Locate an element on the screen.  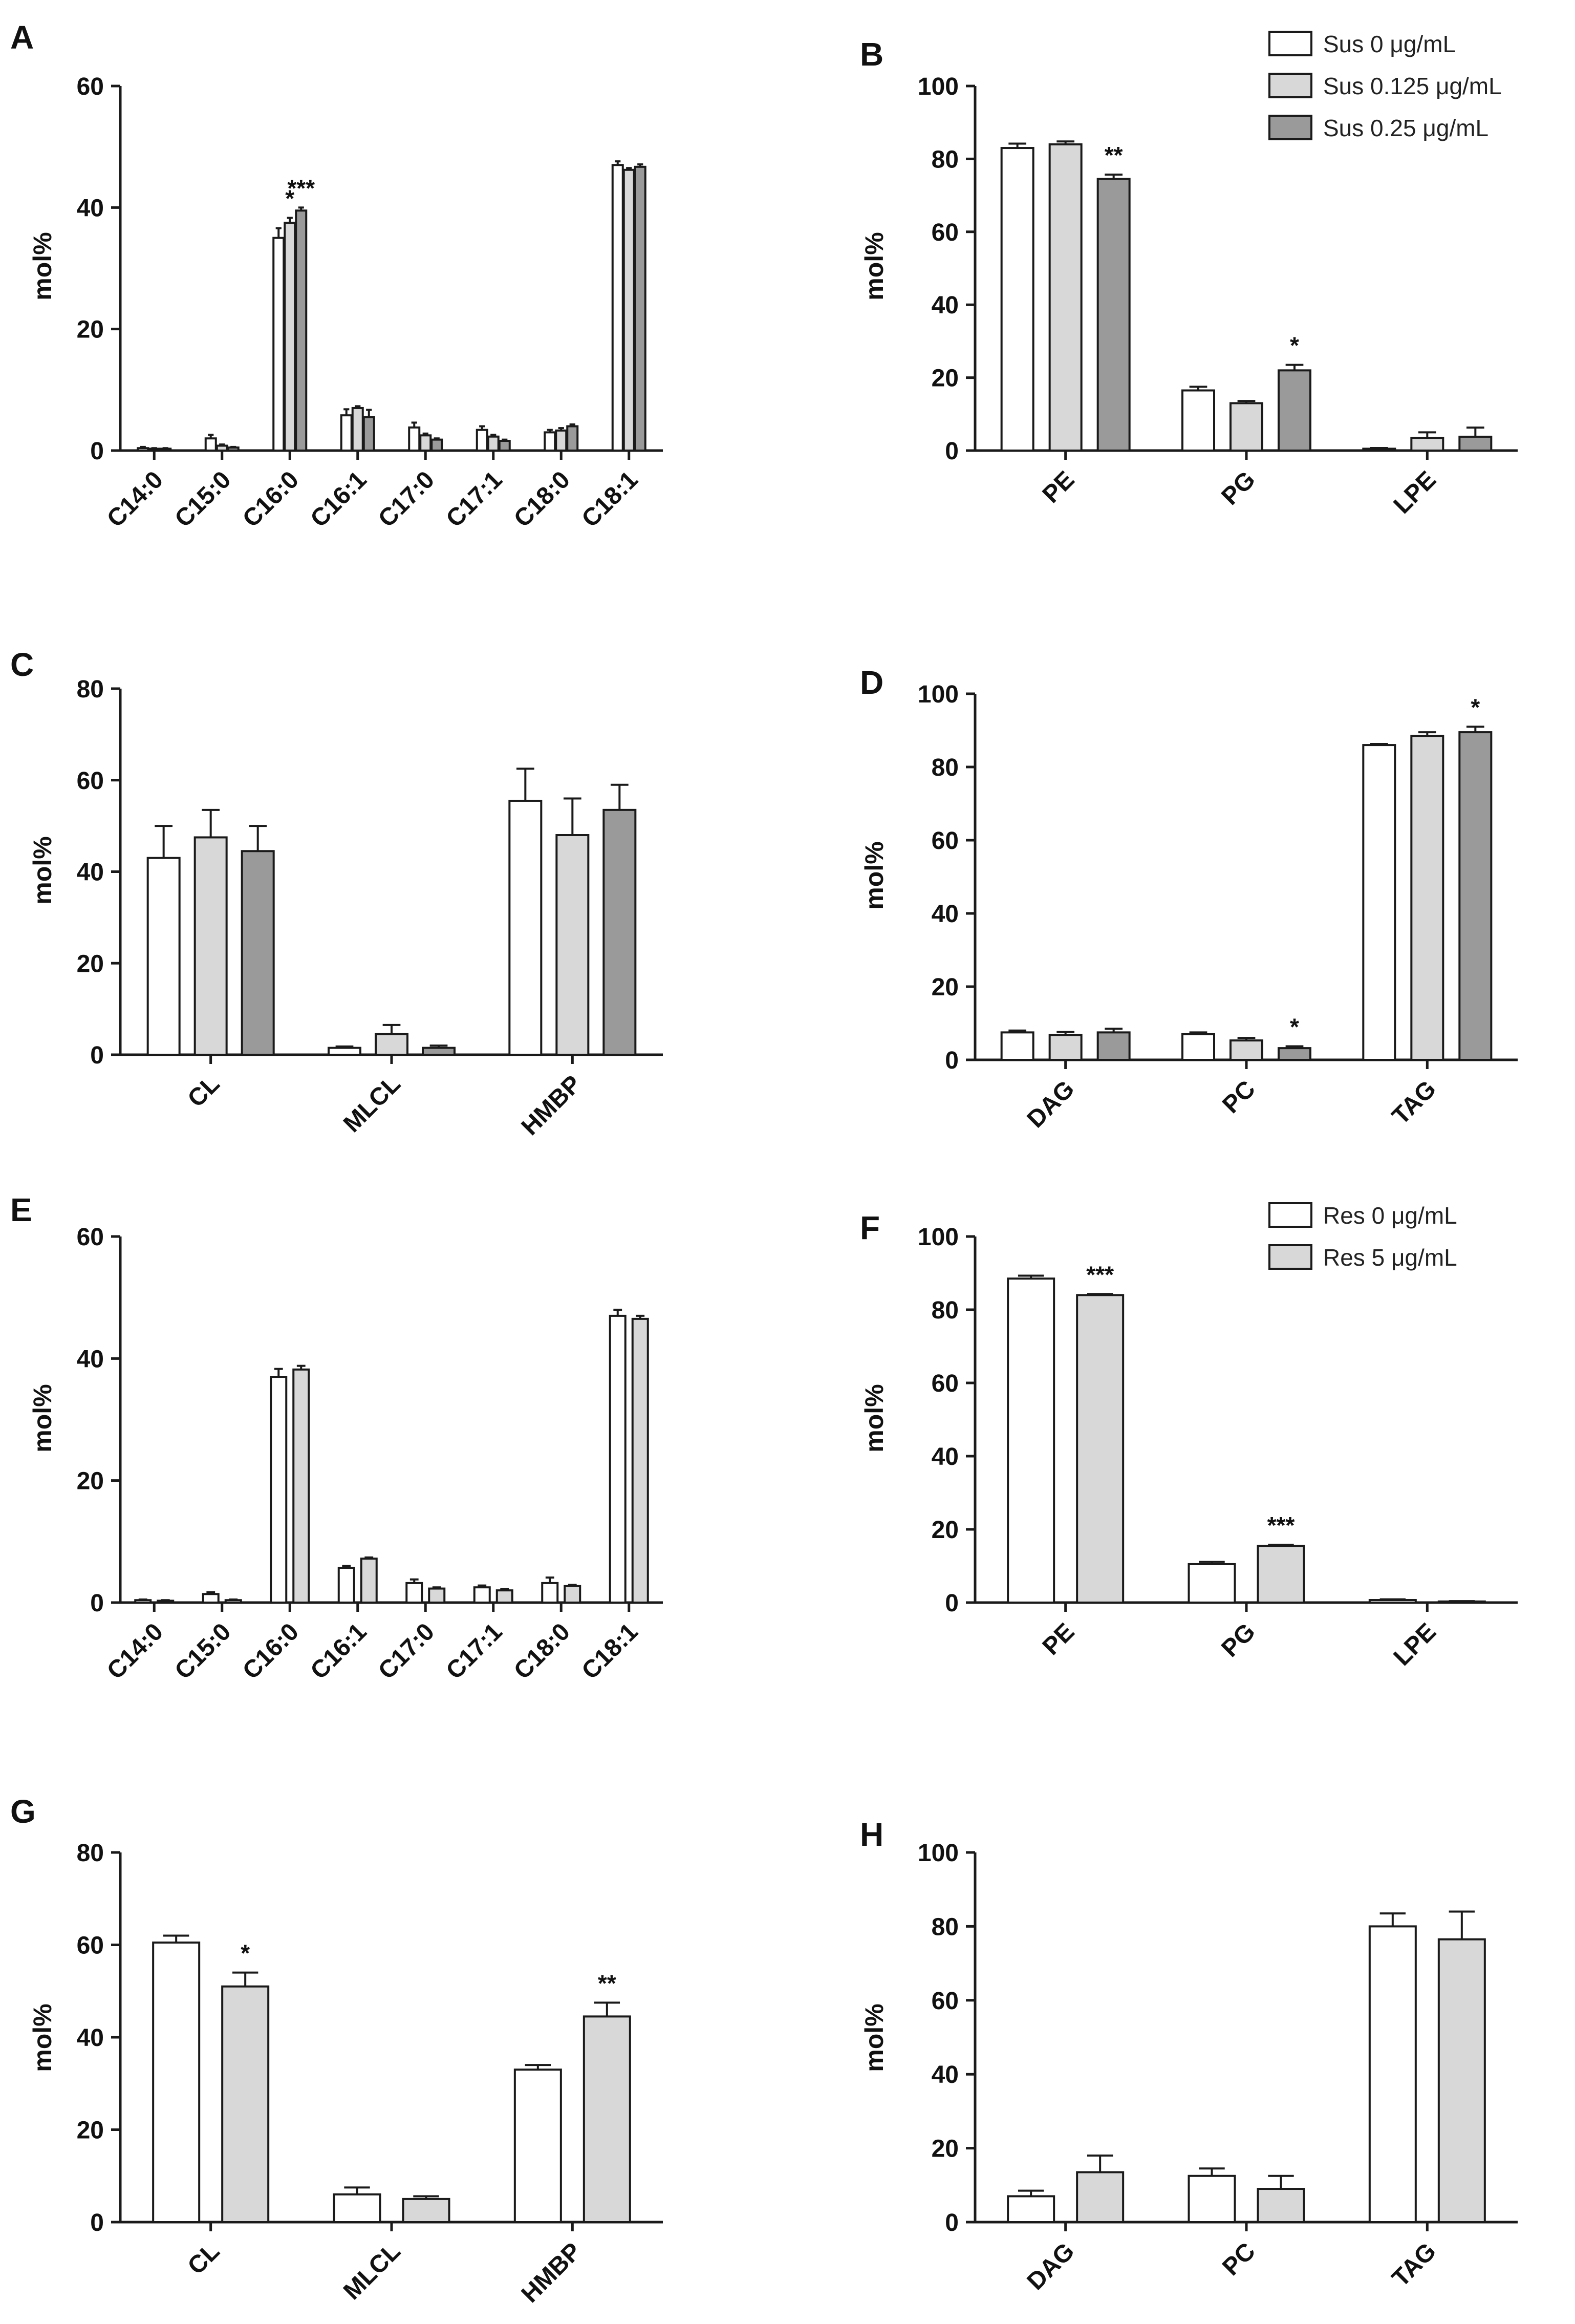
x-category-label: DAG is located at coordinates (1051, 2266).